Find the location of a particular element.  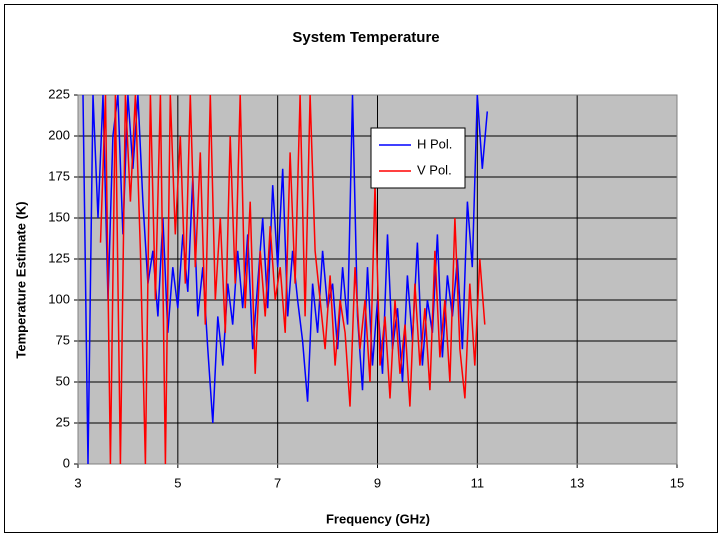

x-tick-label: 11 is located at coordinates (478, 482).